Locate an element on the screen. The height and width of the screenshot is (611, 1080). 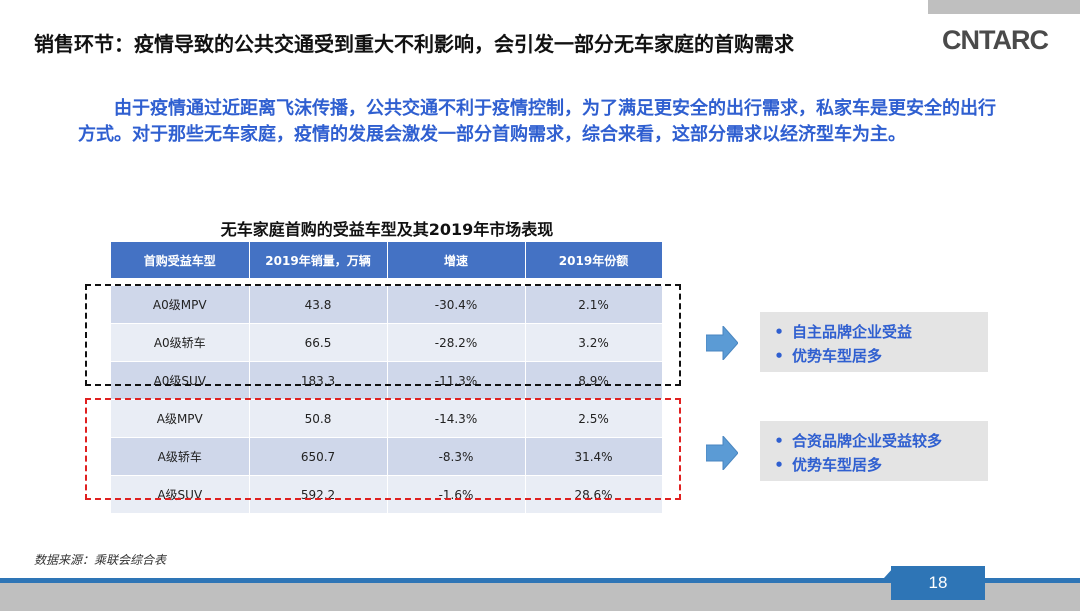
jv-brand-note: • 合资品牌企业受益较多 • 优势车型居多 is located at coordinates (874, 451).